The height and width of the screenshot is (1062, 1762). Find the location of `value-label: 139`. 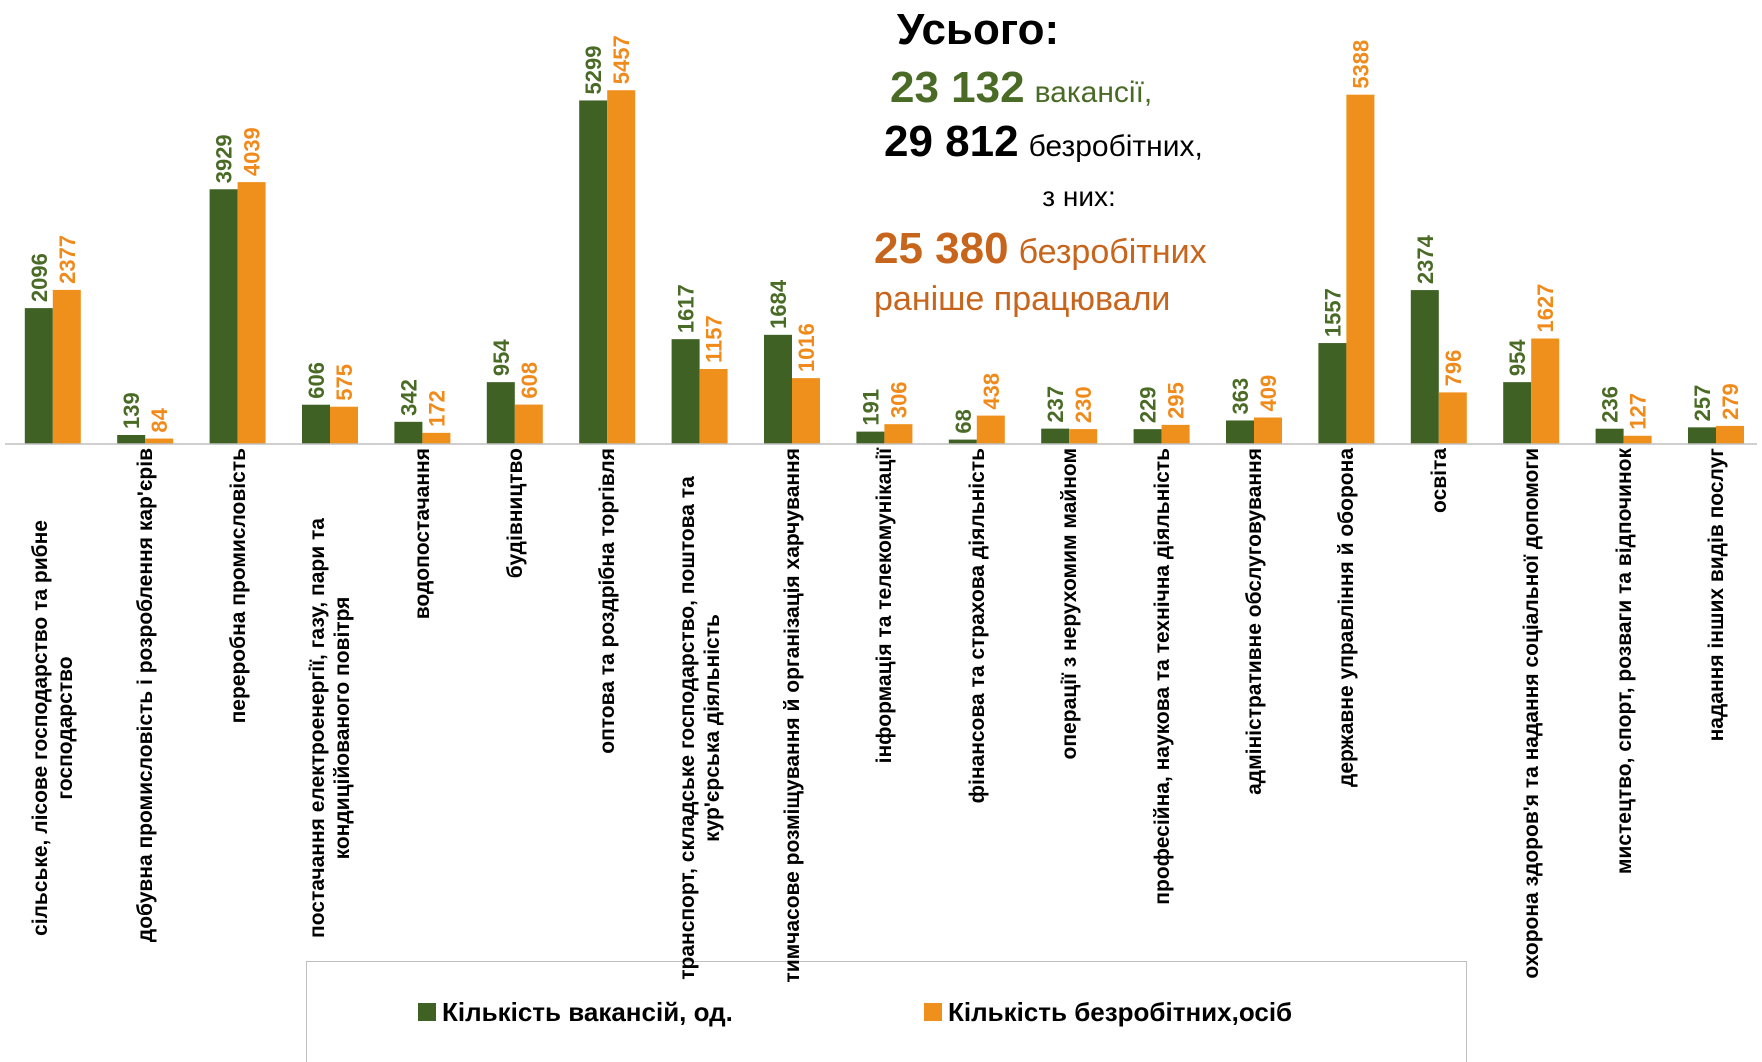

value-label: 139 is located at coordinates (131, 410).